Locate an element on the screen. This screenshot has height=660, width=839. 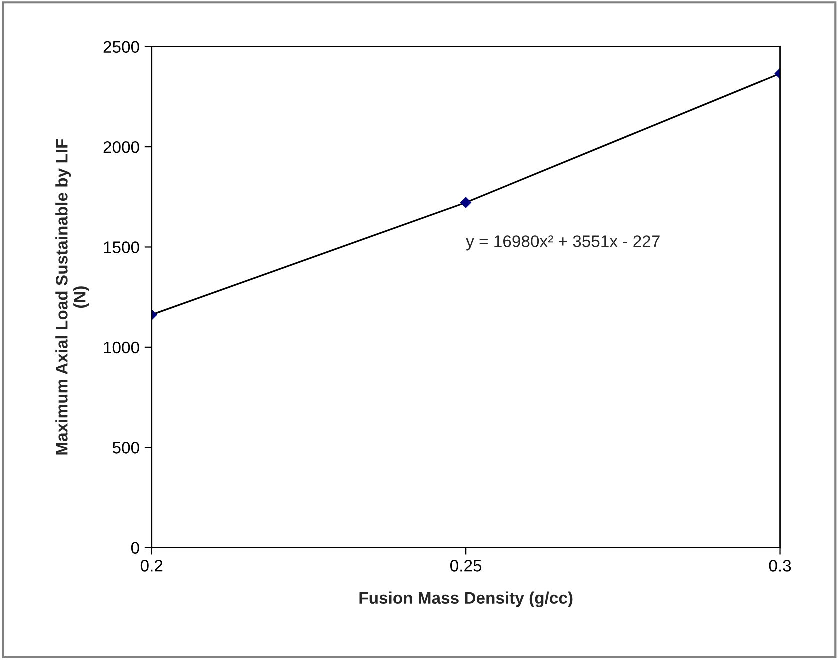
y-tick-label: 1500 is located at coordinates (122, 248).